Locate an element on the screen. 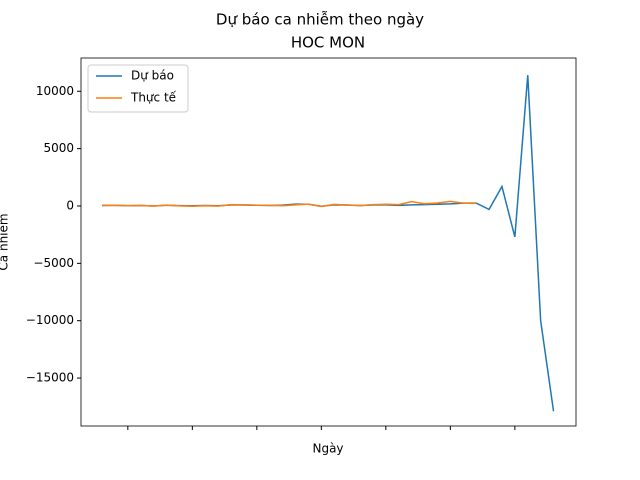 The width and height of the screenshot is (640, 480). y-tick-label: −5000 is located at coordinates (53, 263).